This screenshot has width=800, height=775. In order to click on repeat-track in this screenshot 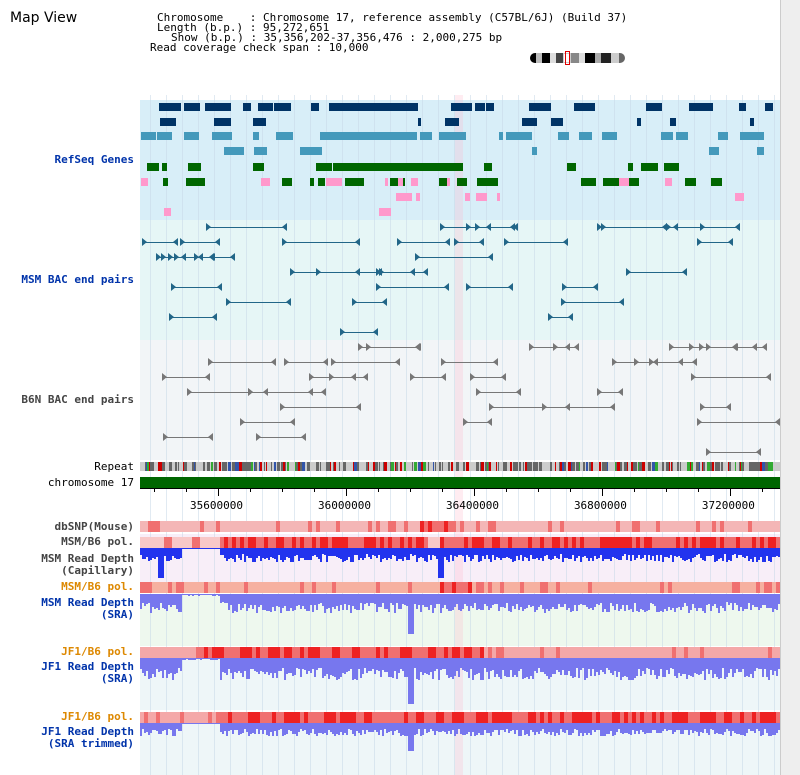, I will do `click(460, 466)`.